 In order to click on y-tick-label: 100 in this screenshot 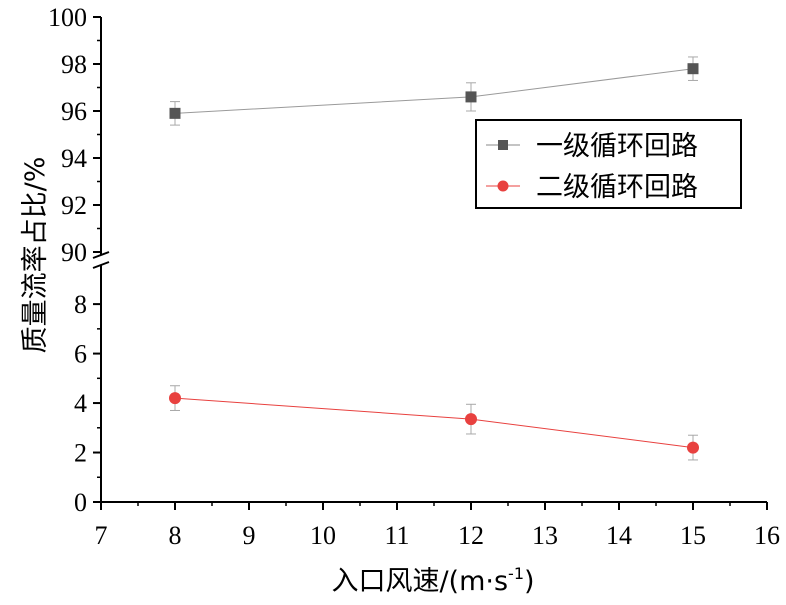, I will do `click(67, 17)`.